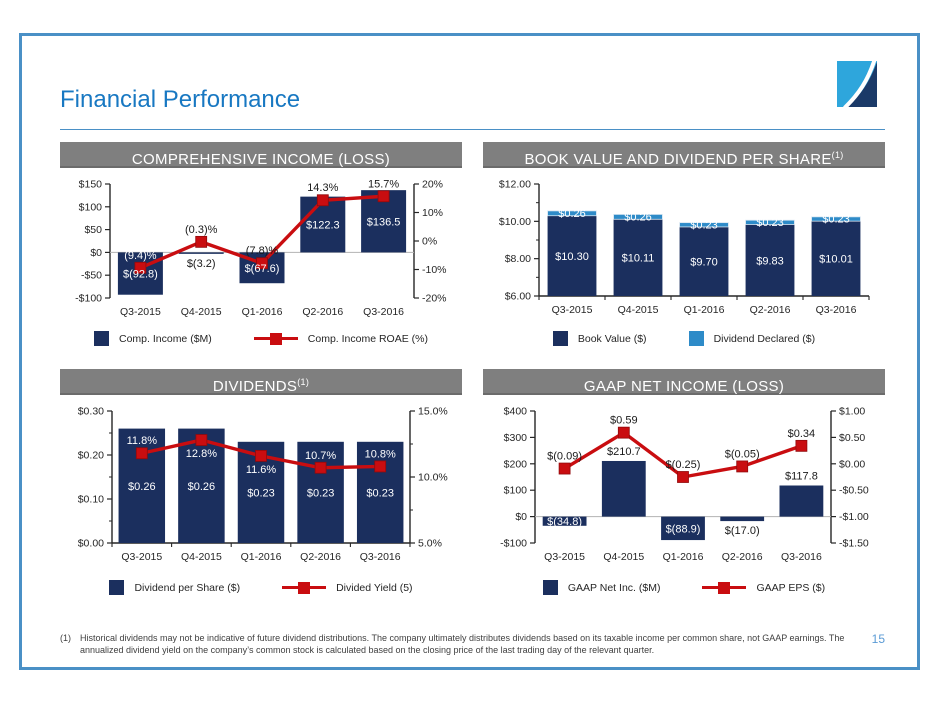 This screenshot has height=705, width=940. Describe the element at coordinates (91, 500) in the screenshot. I see `svg-text: $0.10` at that location.